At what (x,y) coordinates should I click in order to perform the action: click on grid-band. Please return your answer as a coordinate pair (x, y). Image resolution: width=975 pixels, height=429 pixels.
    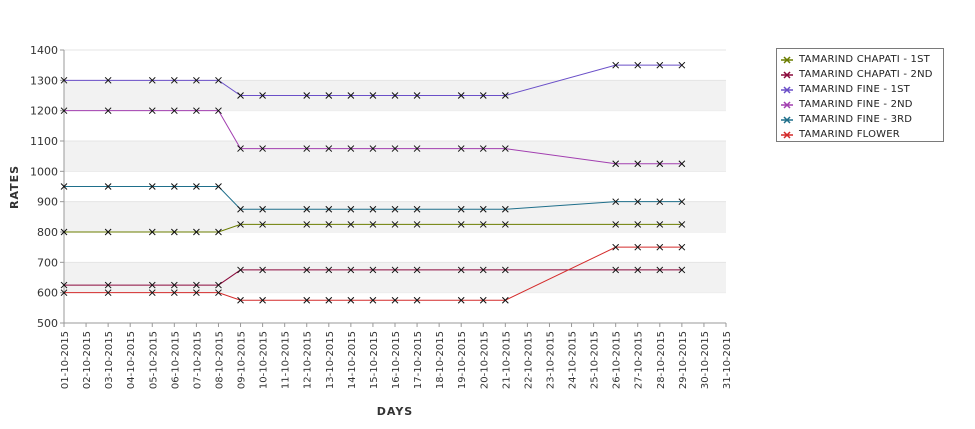
    Looking at the image, I should click on (395, 156).